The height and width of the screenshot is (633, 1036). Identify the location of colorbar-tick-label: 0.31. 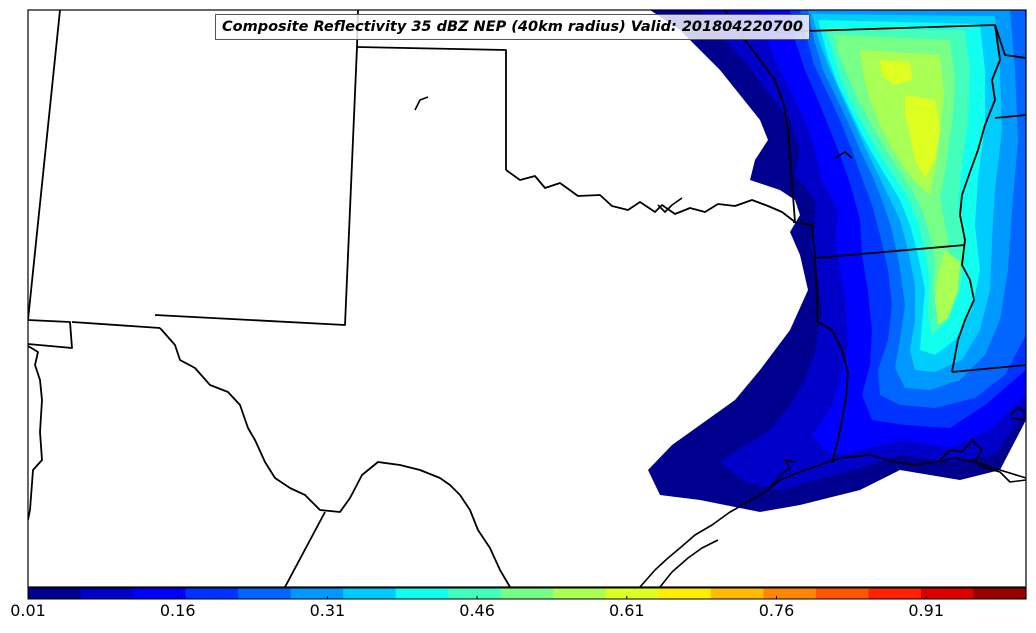
(327, 610).